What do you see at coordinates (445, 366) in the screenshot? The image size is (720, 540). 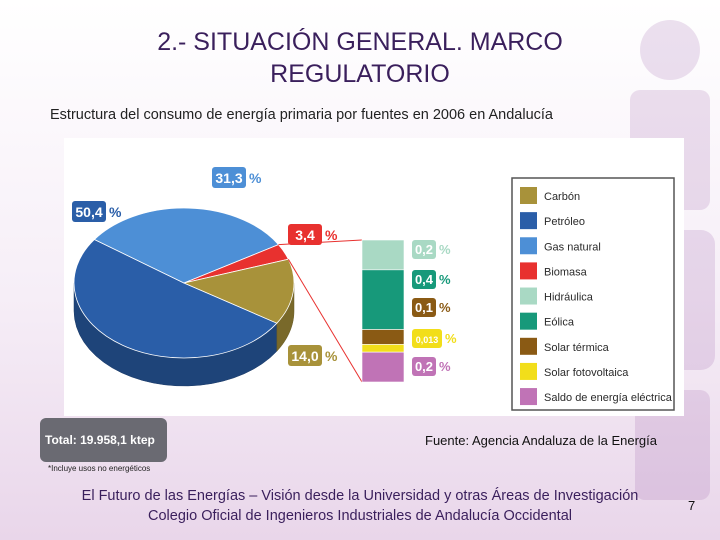 I see `stack-percent-saldo-de-energia-electrica: %` at bounding box center [445, 366].